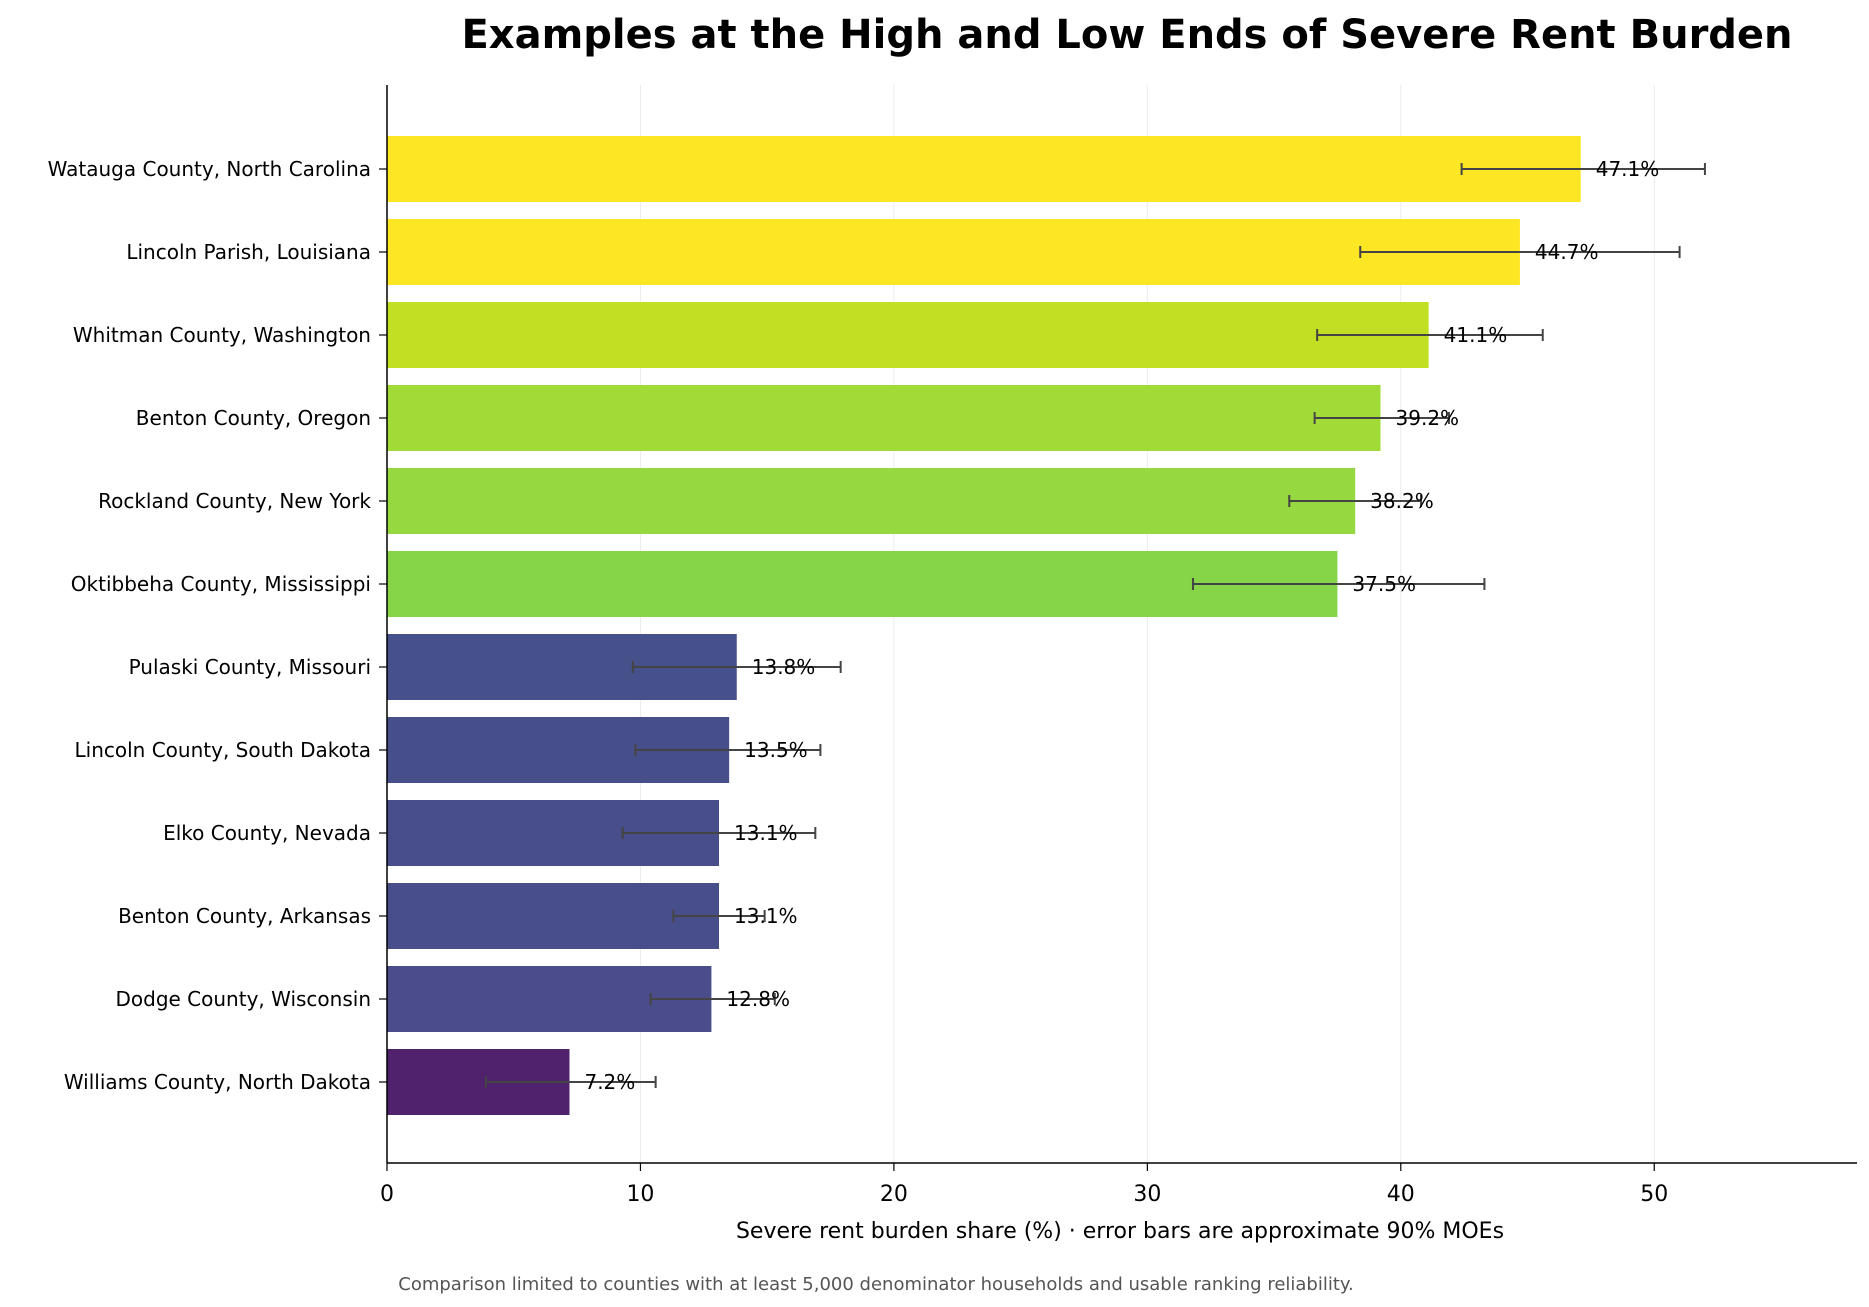 The image size is (1869, 1307). I want to click on x-tick-label: 0, so click(387, 1194).